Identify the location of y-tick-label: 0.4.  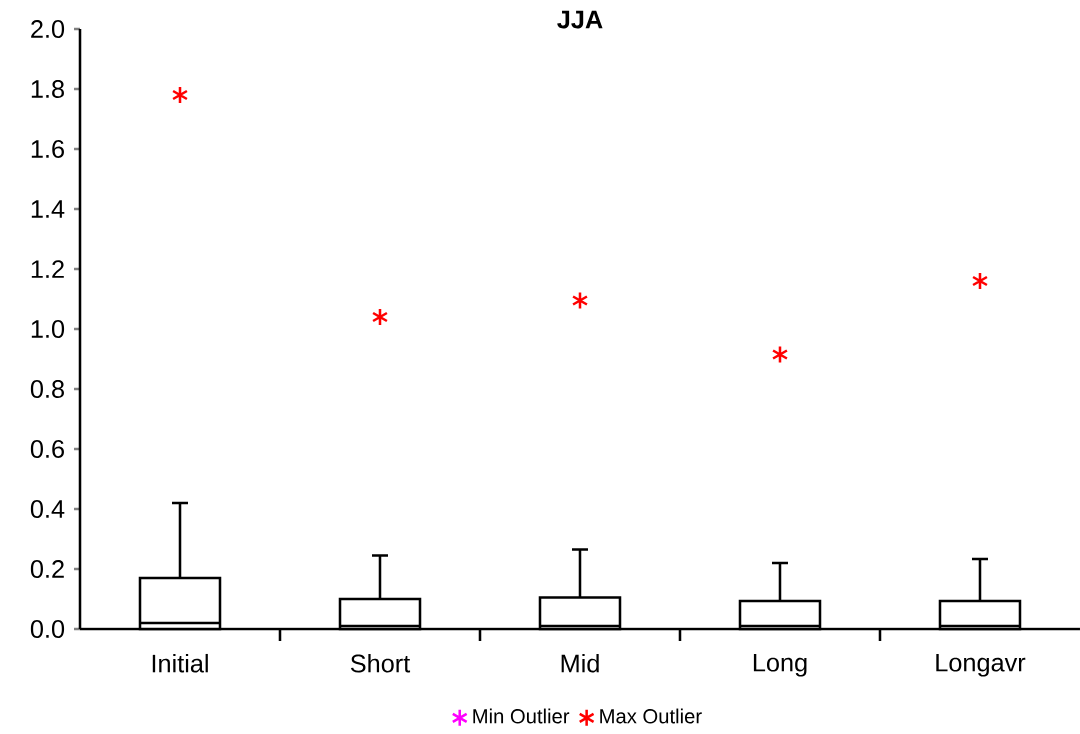
(47, 509).